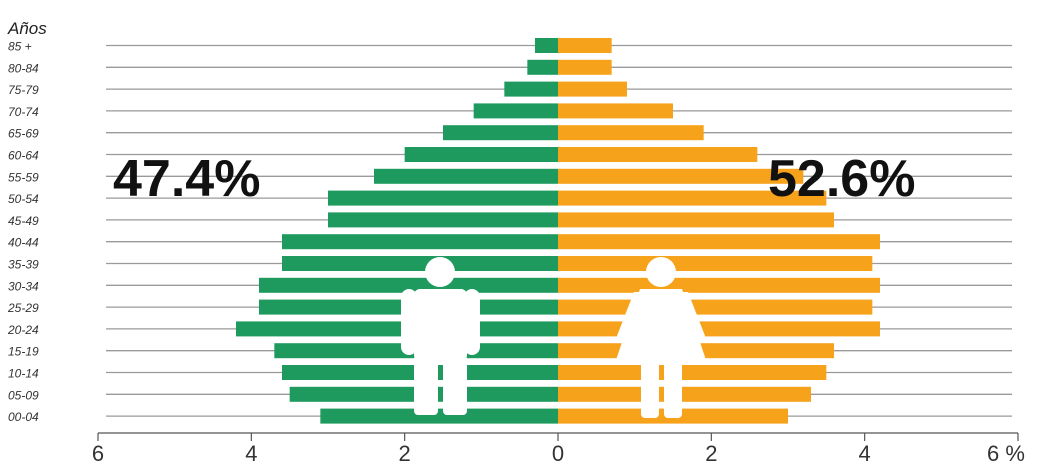 This screenshot has width=1062, height=466. Describe the element at coordinates (23, 395) in the screenshot. I see `age-group-label: 05-09` at that location.